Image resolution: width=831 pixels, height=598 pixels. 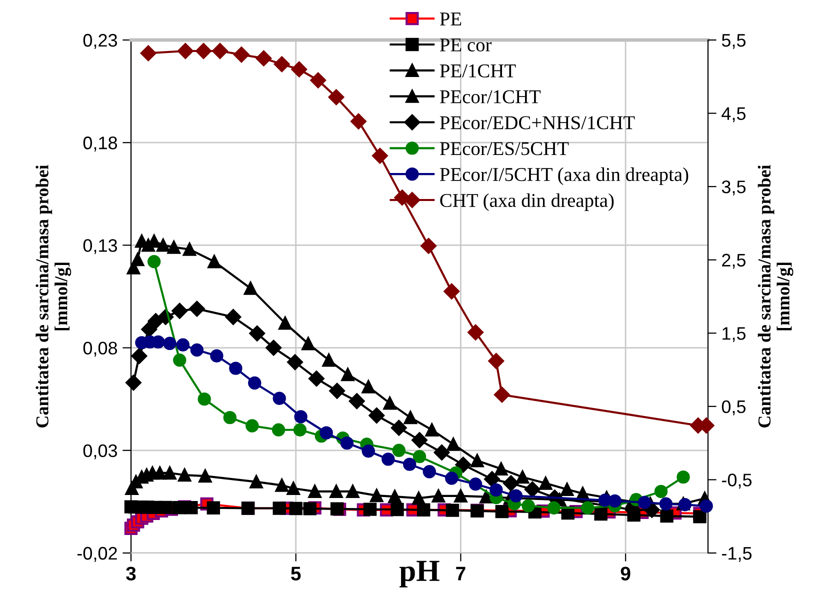 What do you see at coordinates (478, 71) in the screenshot?
I see `legend-label: PE/1CHT` at bounding box center [478, 71].